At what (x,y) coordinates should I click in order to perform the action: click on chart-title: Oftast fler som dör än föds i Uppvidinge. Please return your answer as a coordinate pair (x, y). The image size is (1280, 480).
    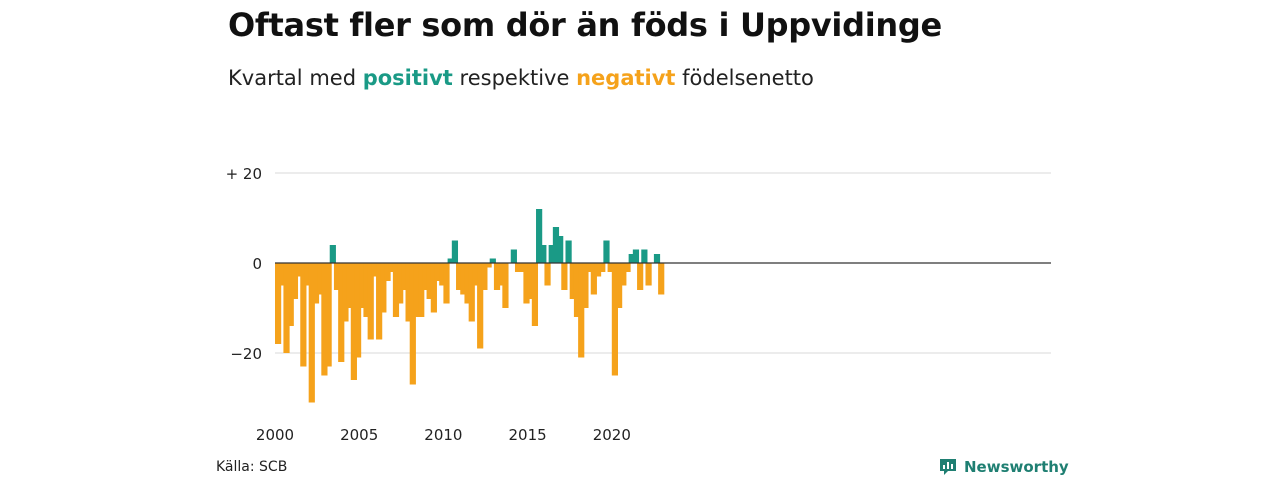
    Looking at the image, I should click on (585, 25).